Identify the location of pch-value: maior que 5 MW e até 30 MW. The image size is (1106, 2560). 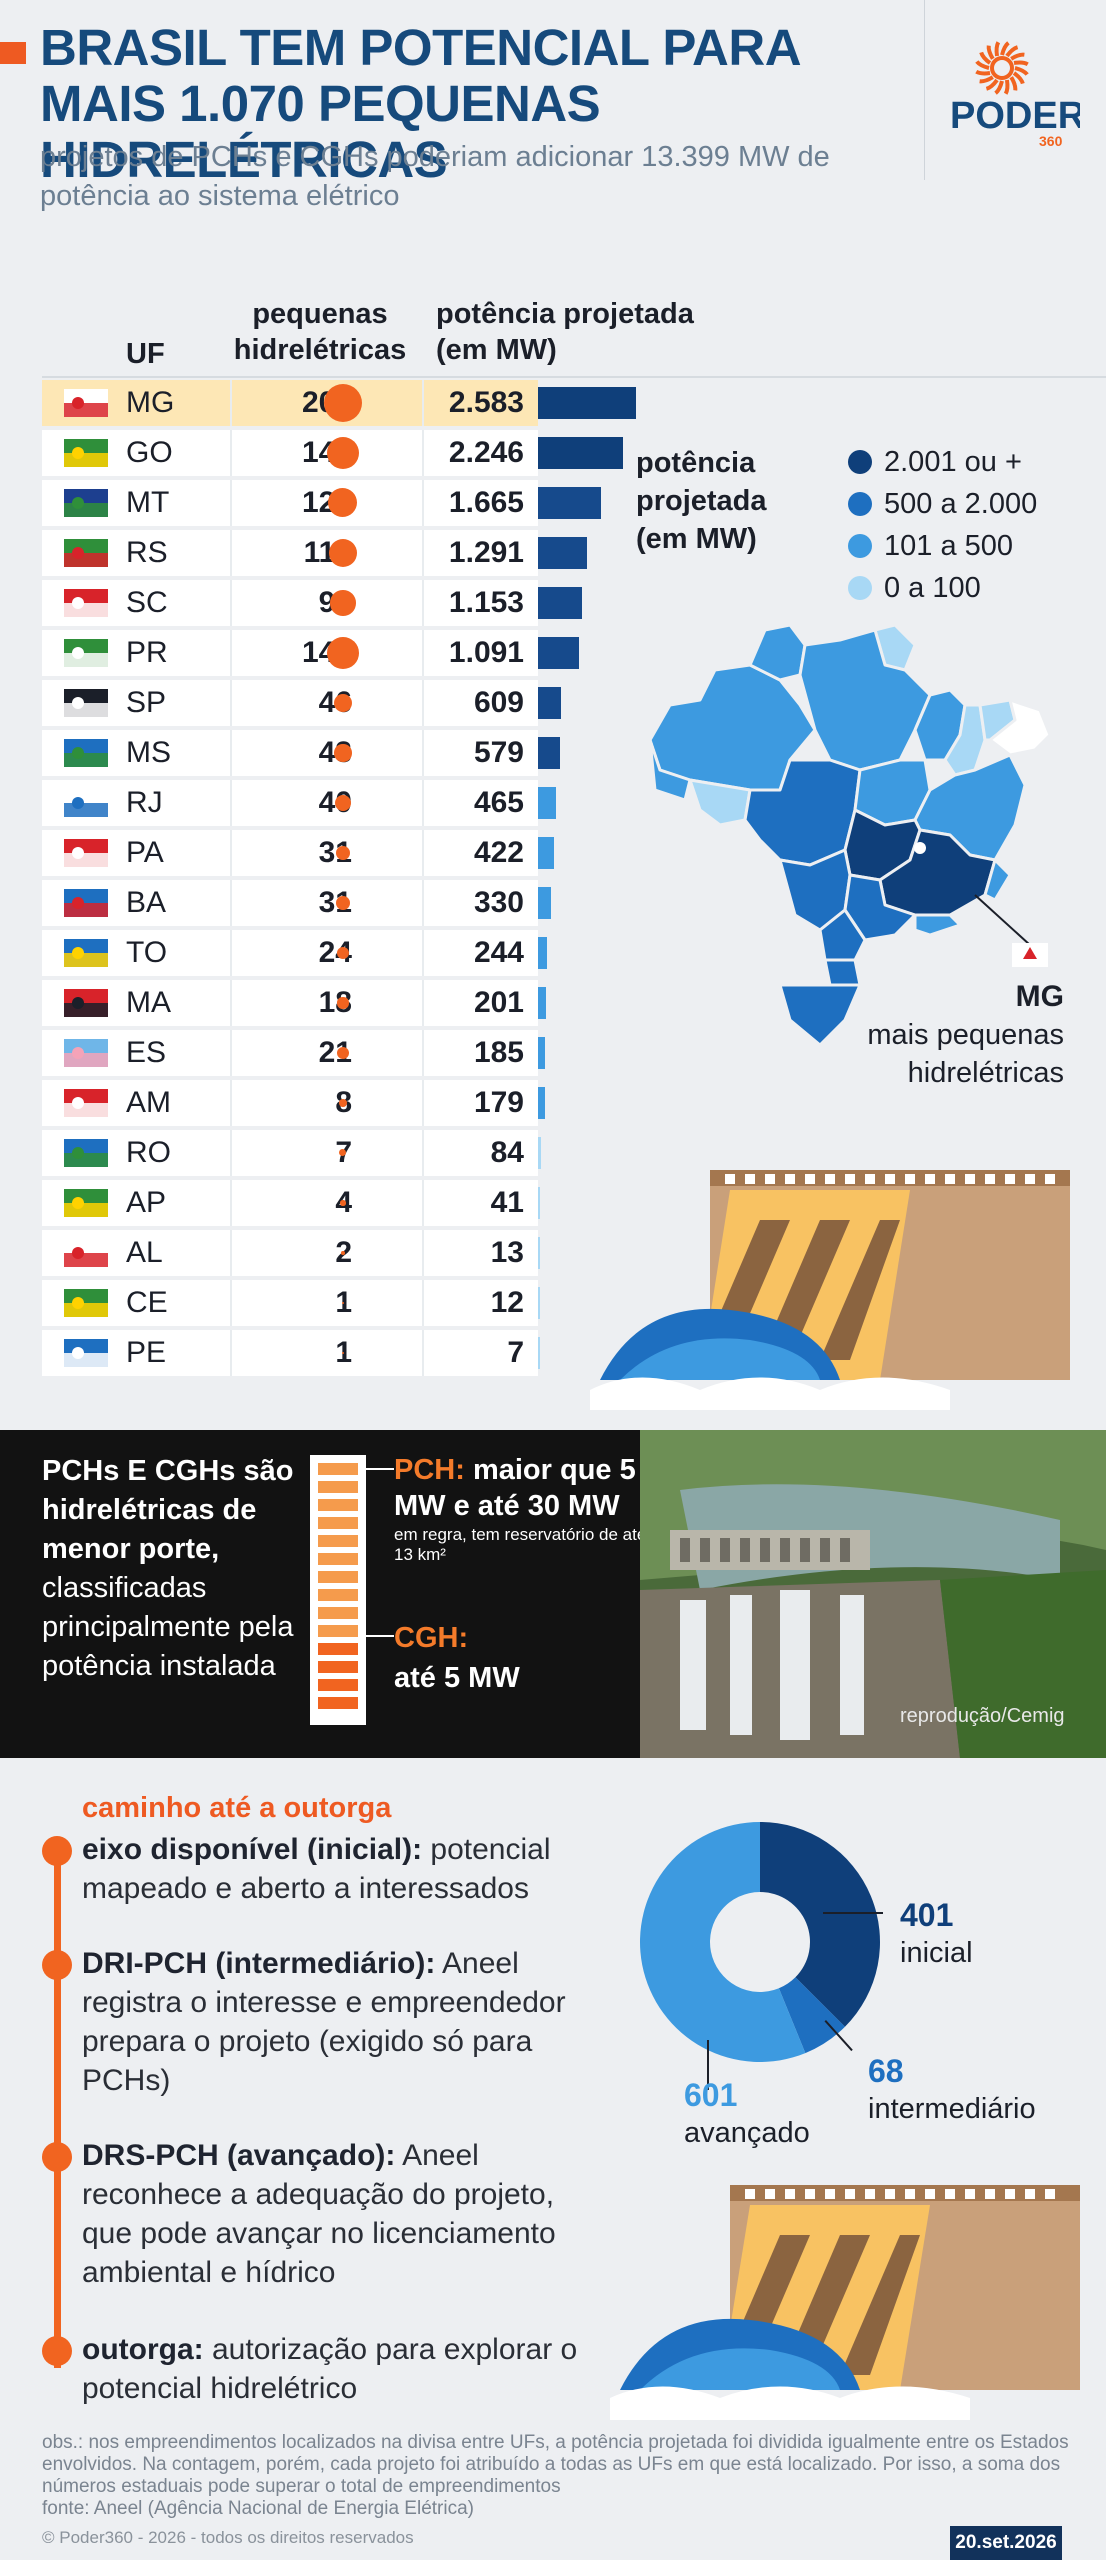
(515, 1488).